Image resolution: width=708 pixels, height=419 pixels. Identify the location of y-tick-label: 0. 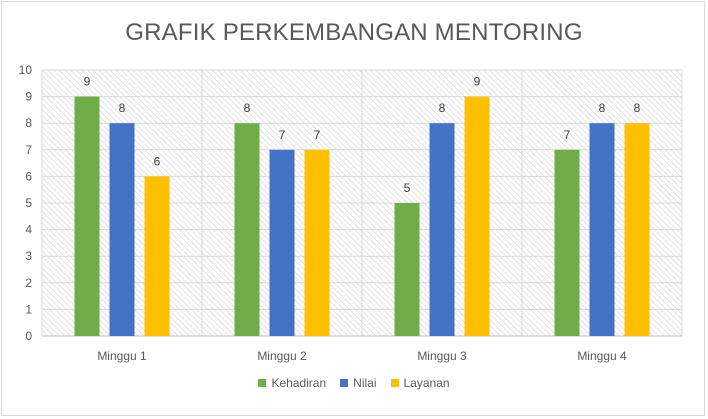
(28, 336).